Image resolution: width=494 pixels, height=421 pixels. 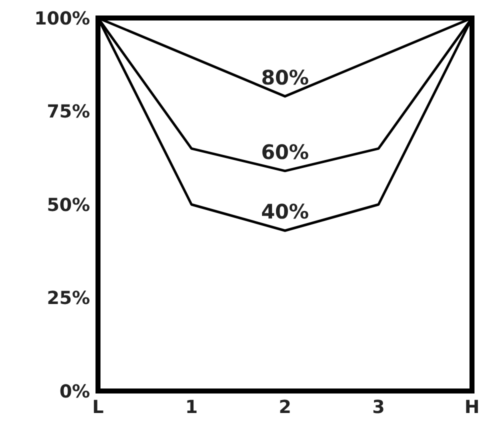 I want to click on y-tick-label: 25%, so click(x=68, y=299).